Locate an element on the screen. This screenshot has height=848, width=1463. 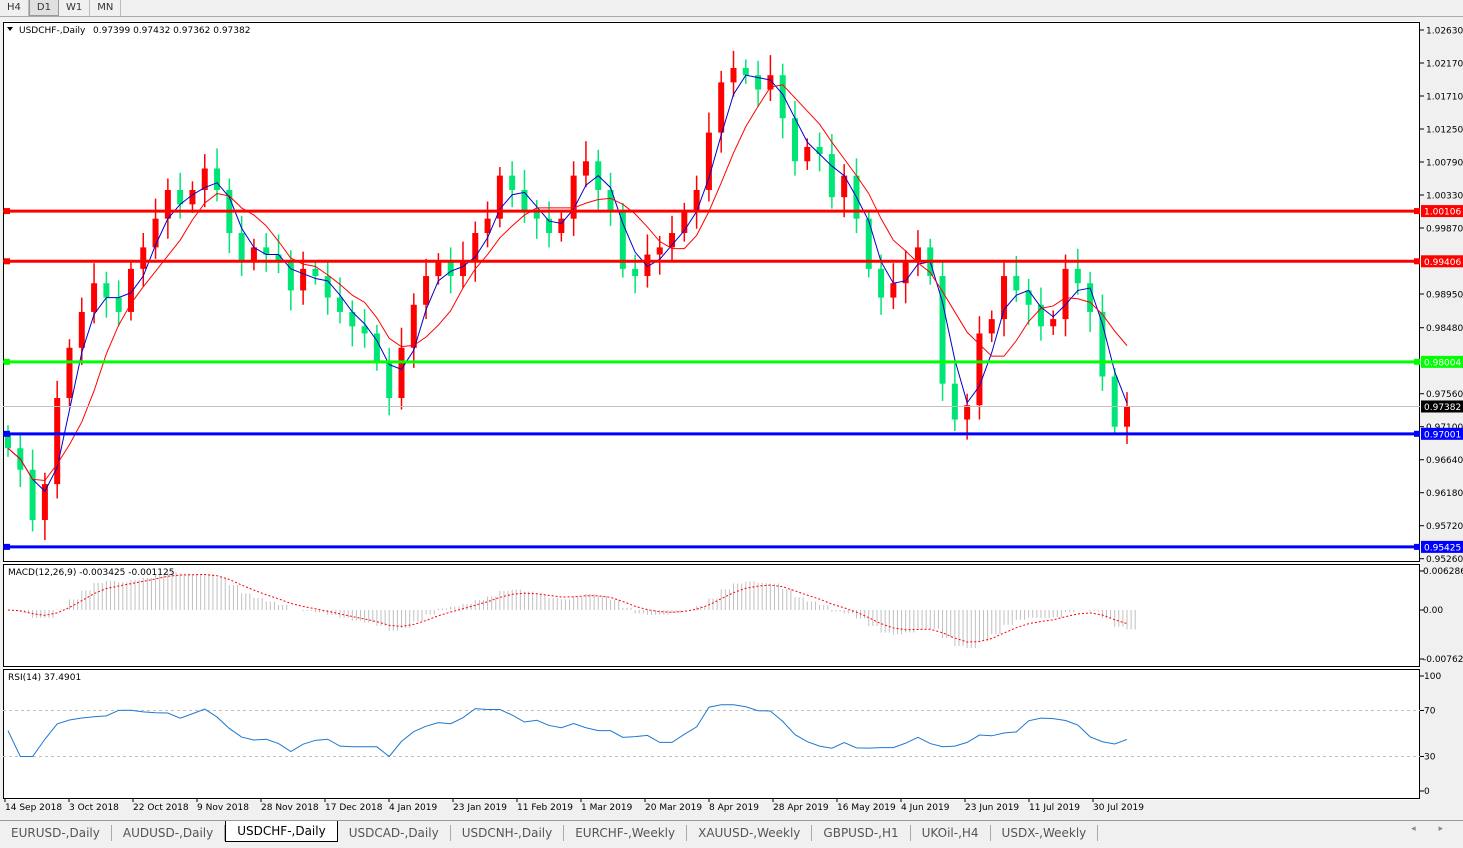
chart-tab: UKOil-,H4 is located at coordinates (951, 832).